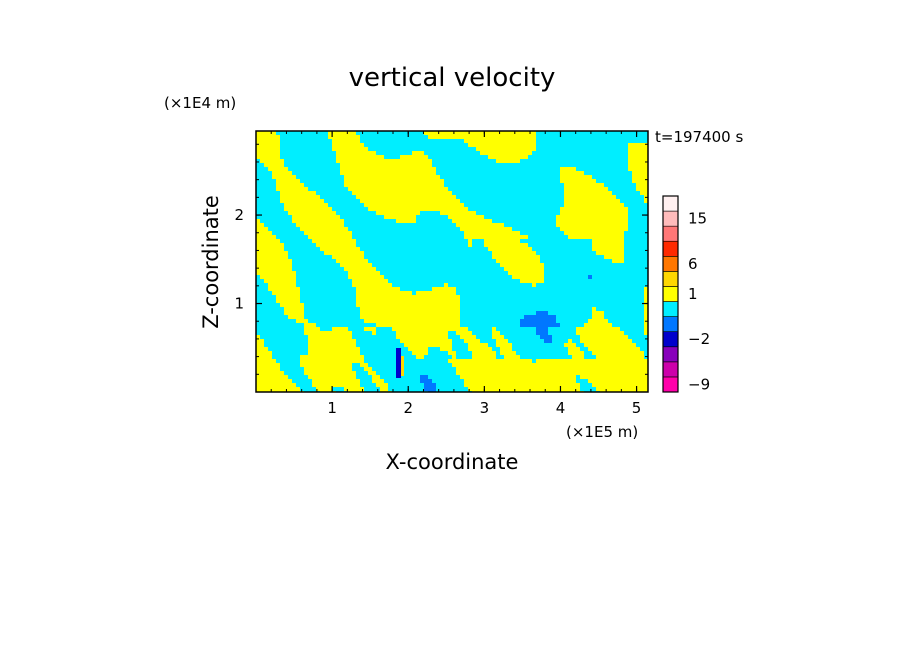 The image size is (904, 654). What do you see at coordinates (699, 339) in the screenshot?
I see `colorbar-label: −2` at bounding box center [699, 339].